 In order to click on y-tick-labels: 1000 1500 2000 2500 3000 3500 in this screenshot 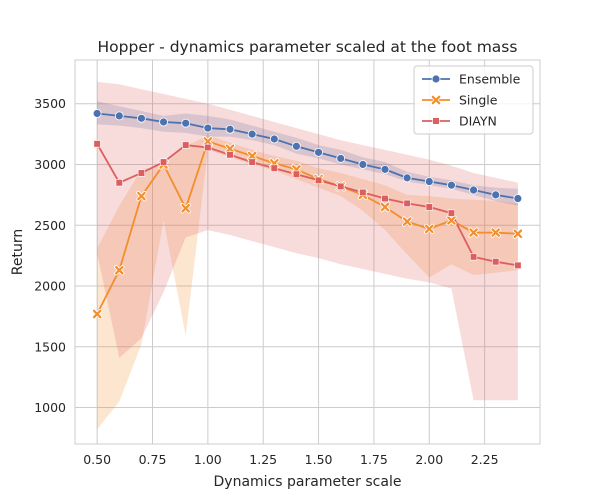, I will do `click(50, 255)`.